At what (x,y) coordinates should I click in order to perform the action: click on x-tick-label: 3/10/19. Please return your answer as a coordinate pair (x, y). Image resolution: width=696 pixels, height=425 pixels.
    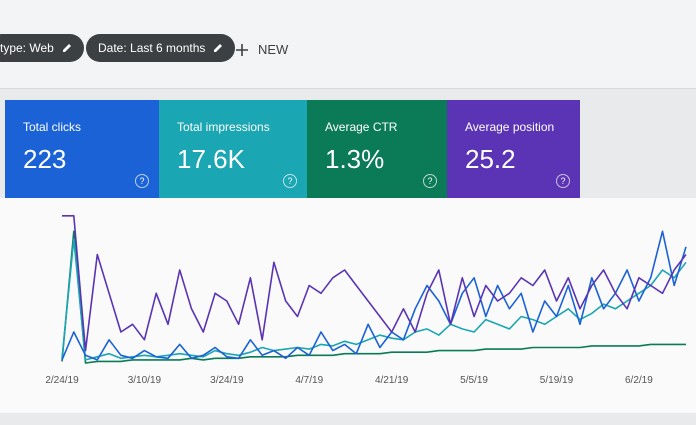
    Looking at the image, I should click on (145, 380).